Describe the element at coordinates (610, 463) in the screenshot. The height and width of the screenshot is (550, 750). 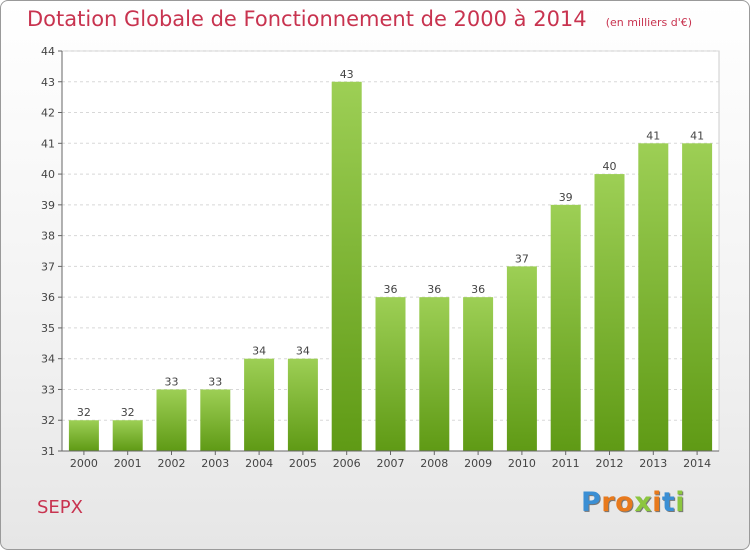
I see `x-tick-label: 2012` at that location.